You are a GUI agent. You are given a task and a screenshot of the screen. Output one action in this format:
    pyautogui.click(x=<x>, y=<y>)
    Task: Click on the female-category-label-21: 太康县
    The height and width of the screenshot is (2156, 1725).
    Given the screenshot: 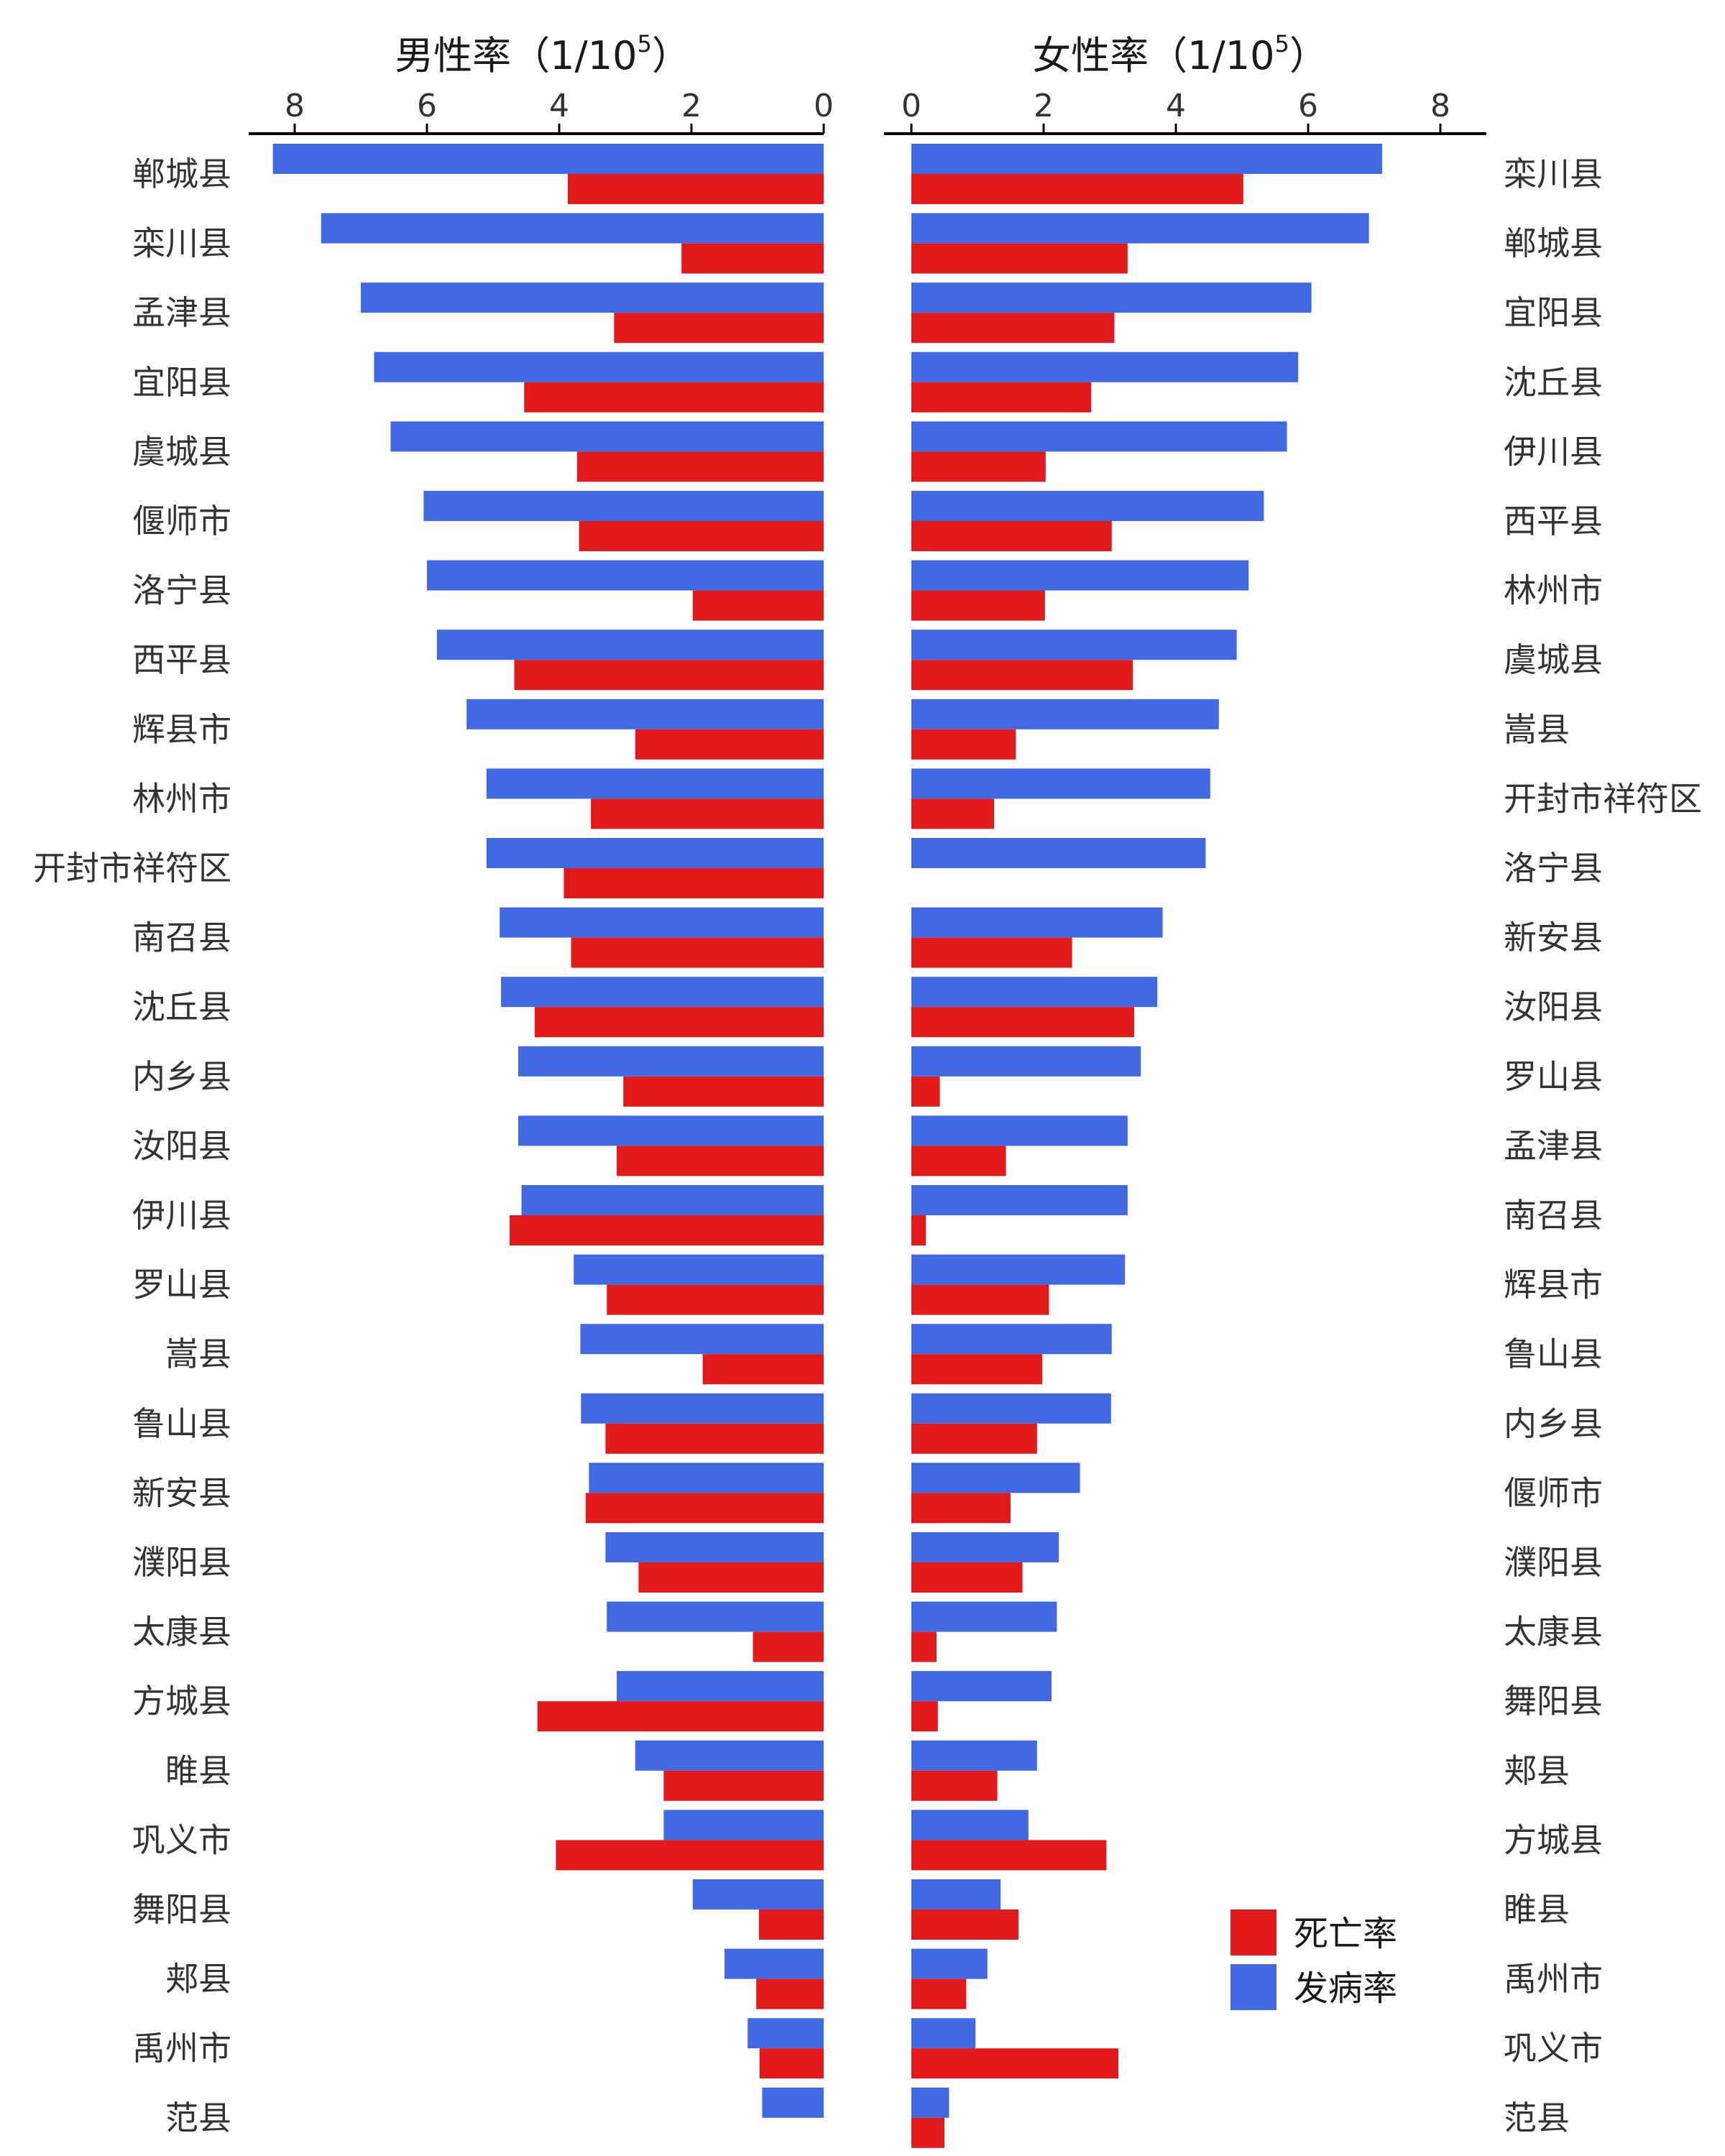 What is the action you would take?
    pyautogui.click(x=1553, y=1632)
    